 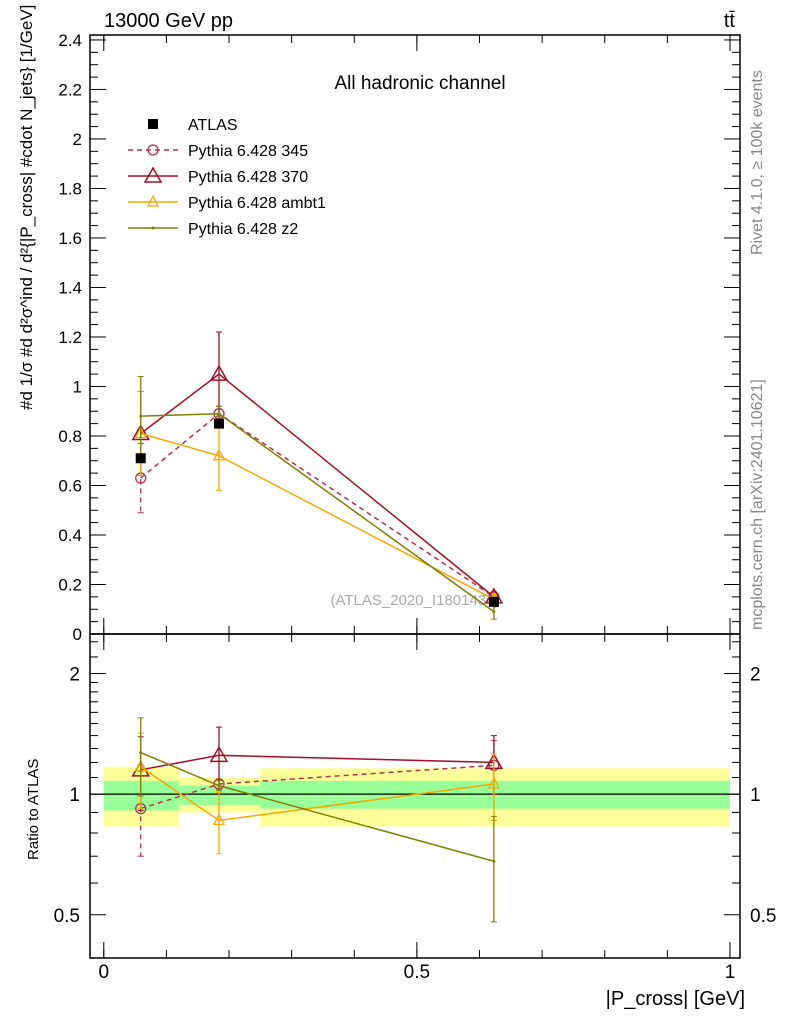 I want to click on y-tick-label: 1.6, so click(x=70, y=238).